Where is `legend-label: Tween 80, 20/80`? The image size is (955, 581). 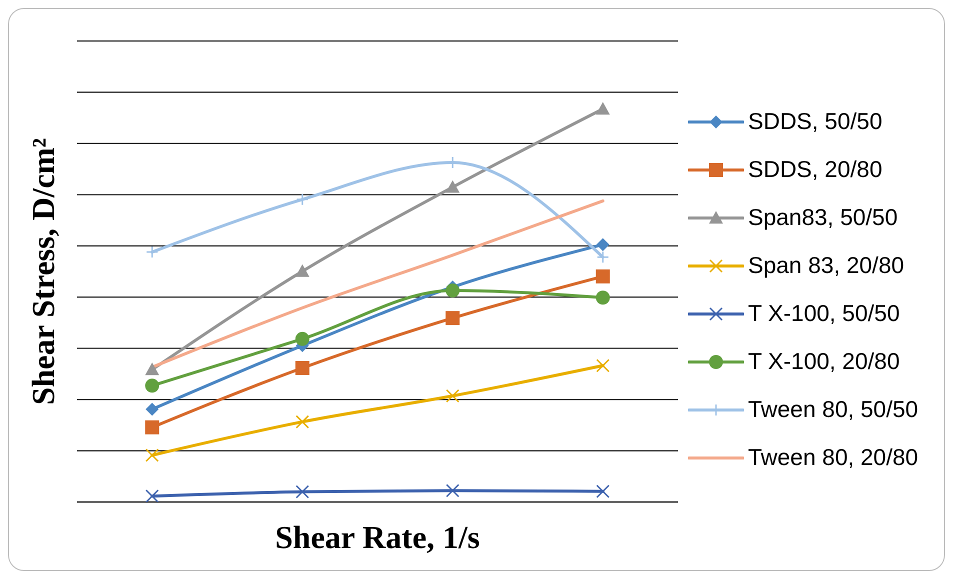
legend-label: Tween 80, 20/80 is located at coordinates (833, 457).